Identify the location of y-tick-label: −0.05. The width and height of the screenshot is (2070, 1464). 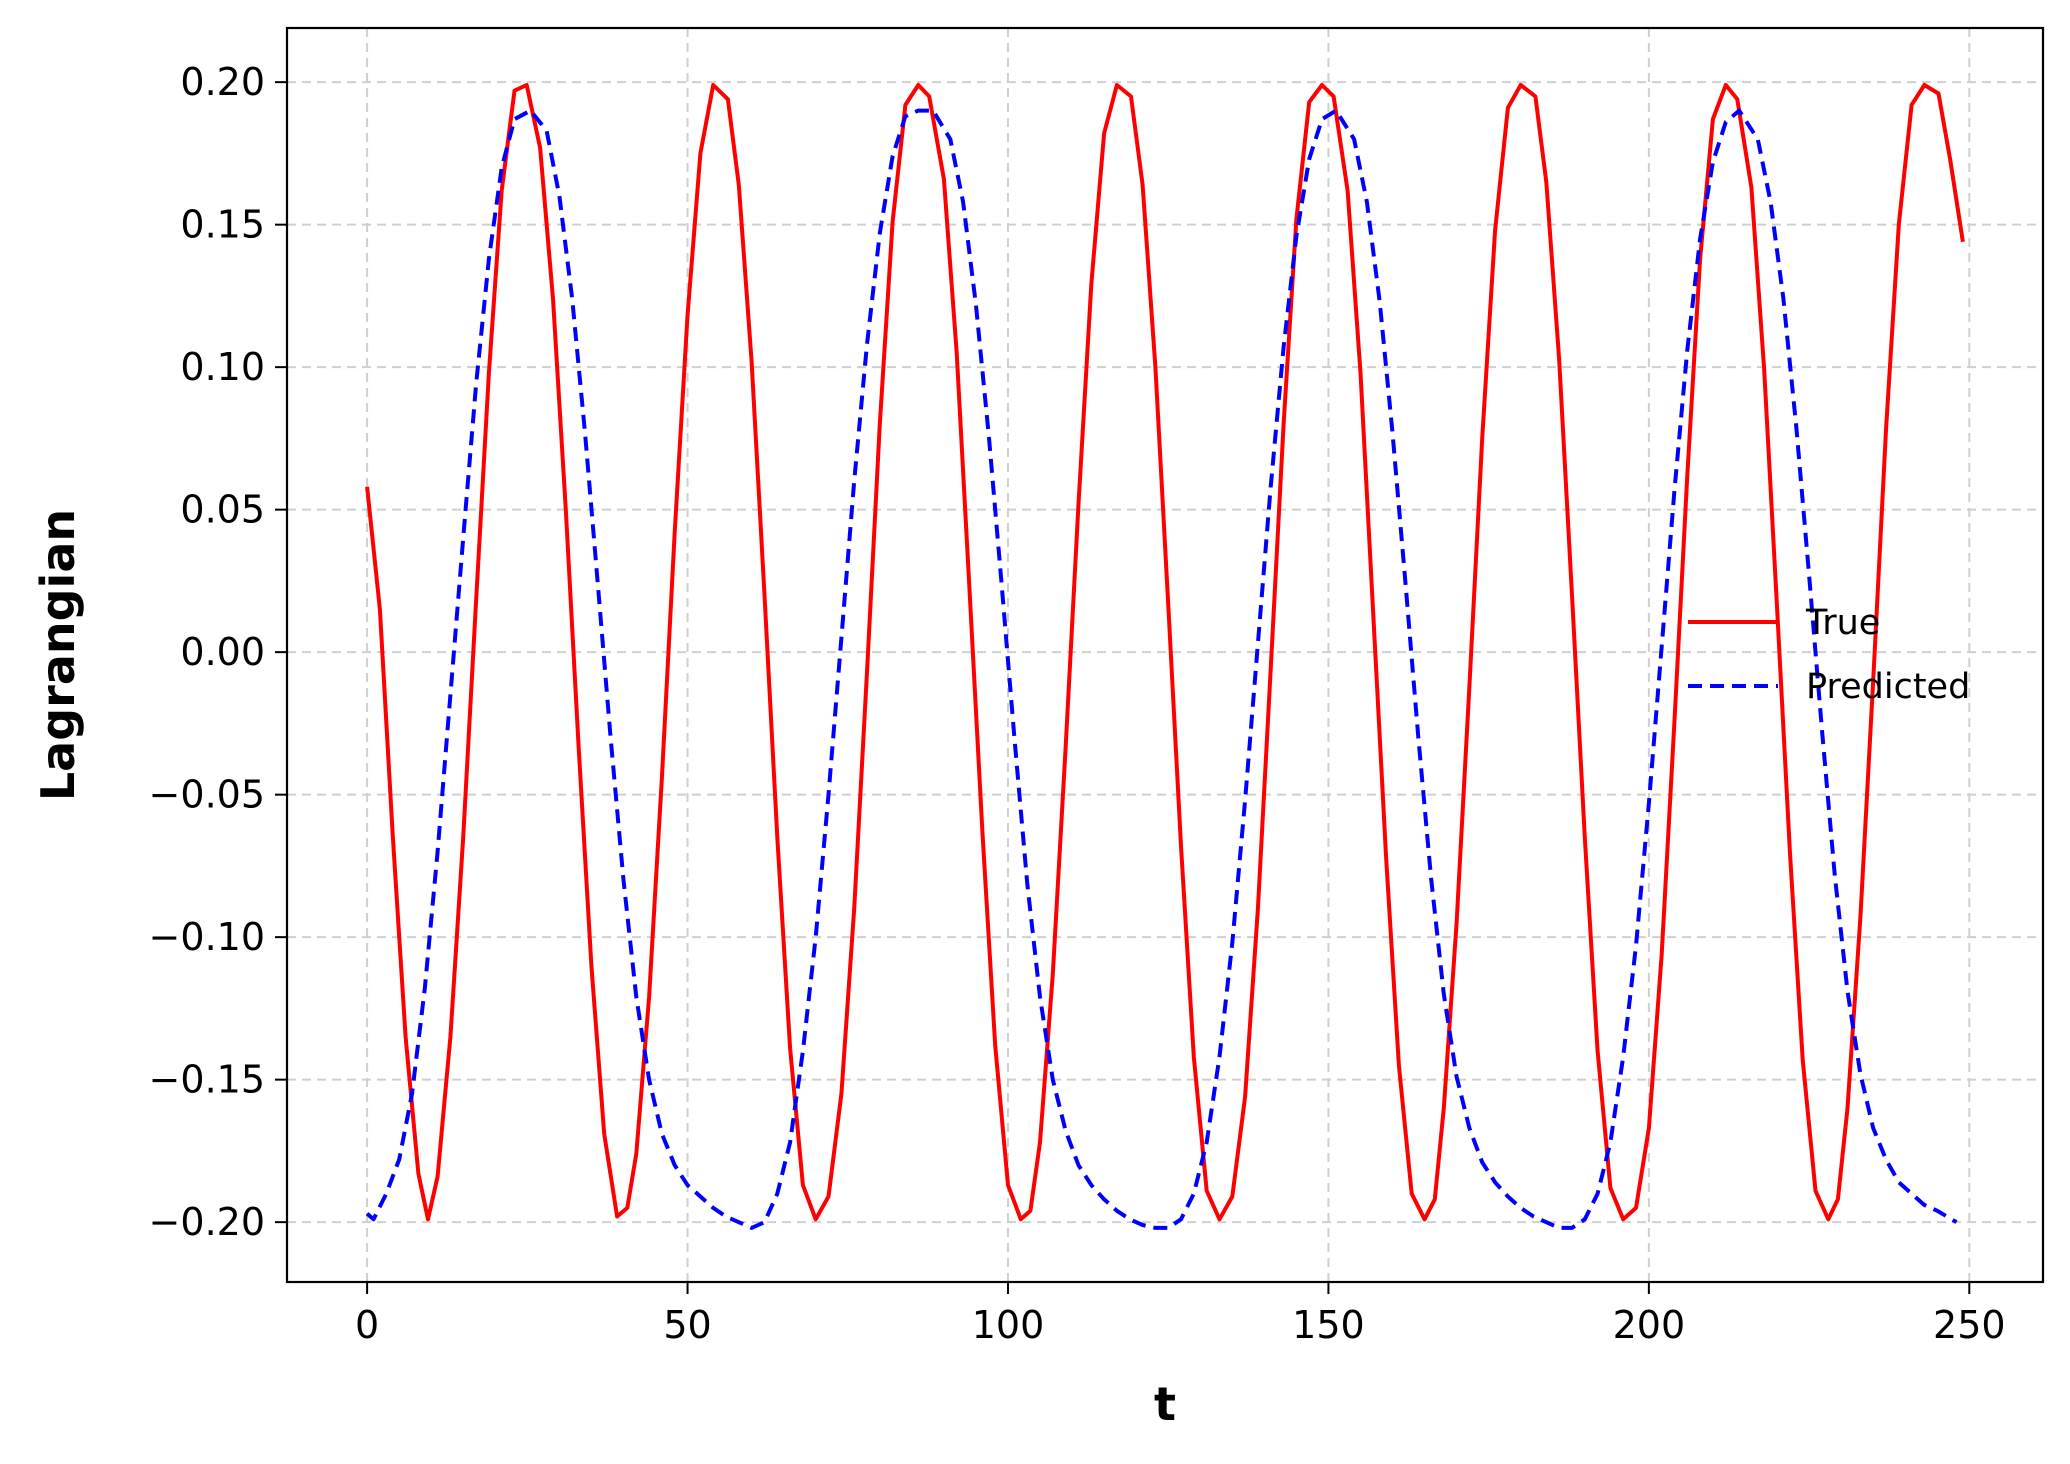
(207, 795).